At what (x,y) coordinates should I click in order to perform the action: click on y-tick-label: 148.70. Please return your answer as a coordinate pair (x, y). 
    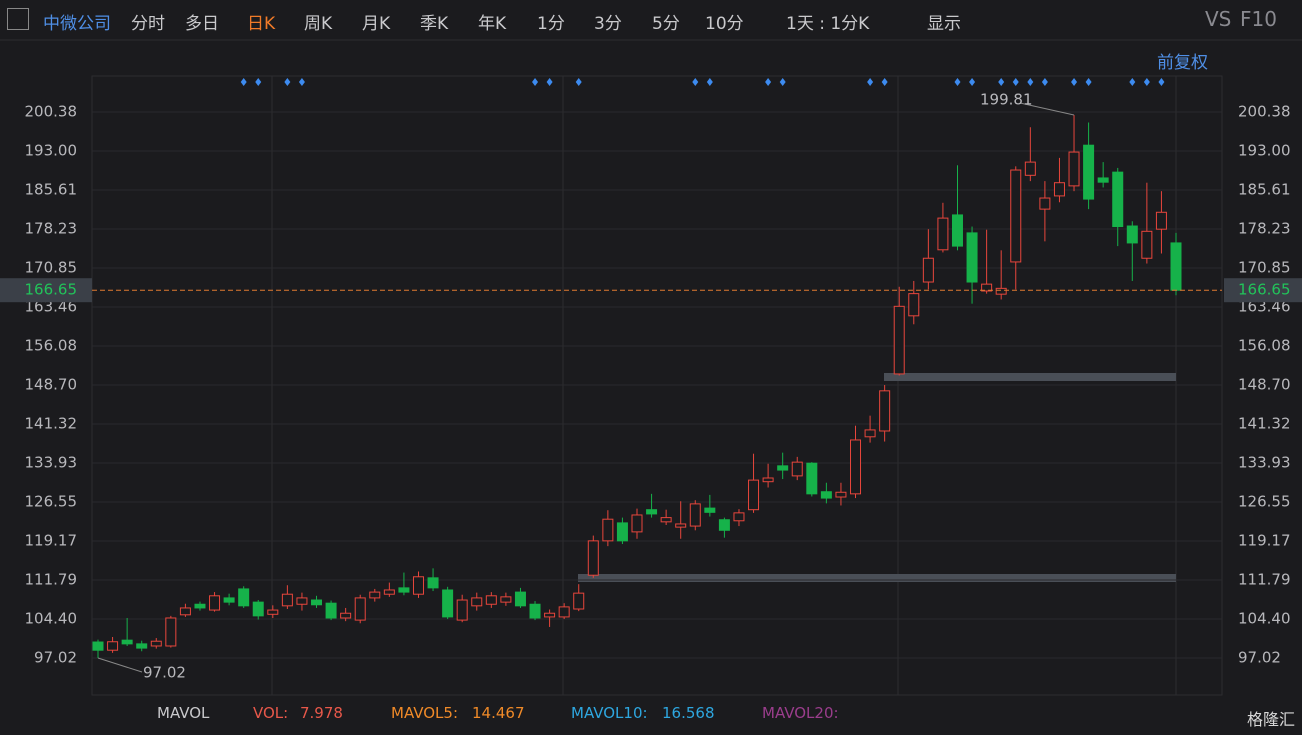
    Looking at the image, I should click on (51, 385).